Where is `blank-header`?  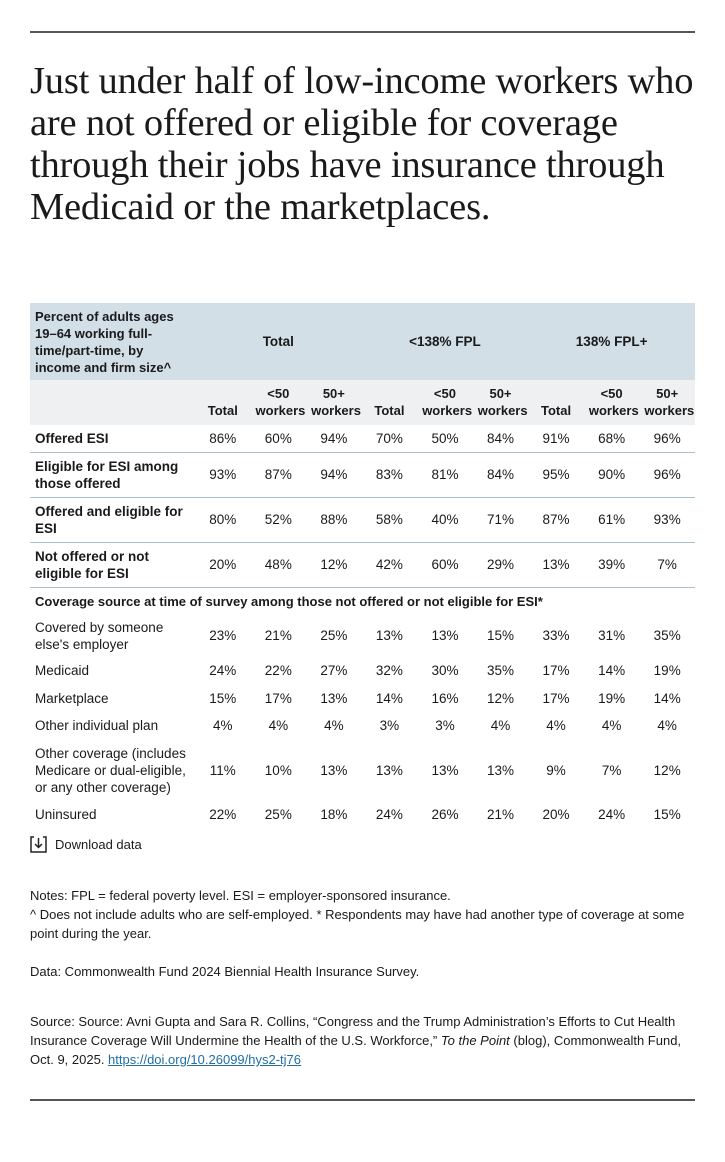
blank-header is located at coordinates (112, 402).